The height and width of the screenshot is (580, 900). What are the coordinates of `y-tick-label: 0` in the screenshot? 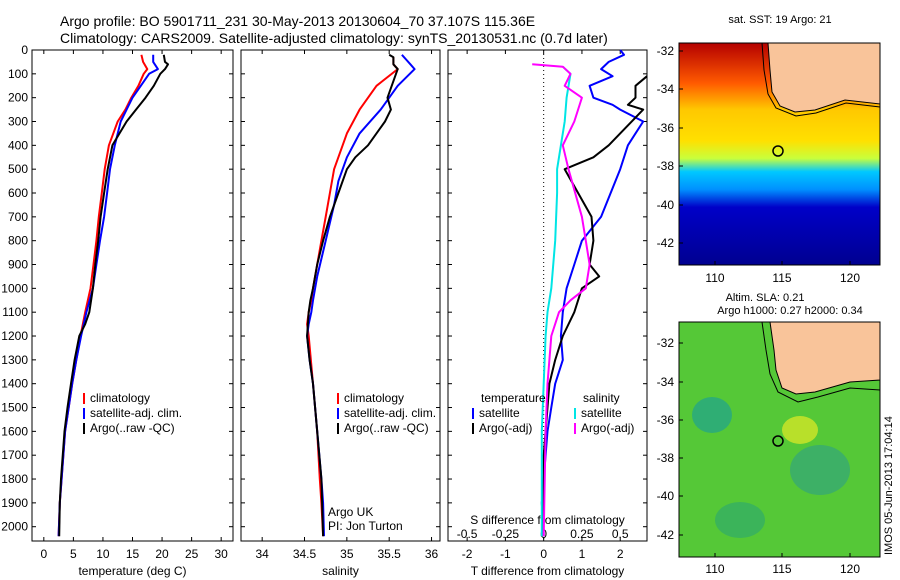 It's located at (24, 50).